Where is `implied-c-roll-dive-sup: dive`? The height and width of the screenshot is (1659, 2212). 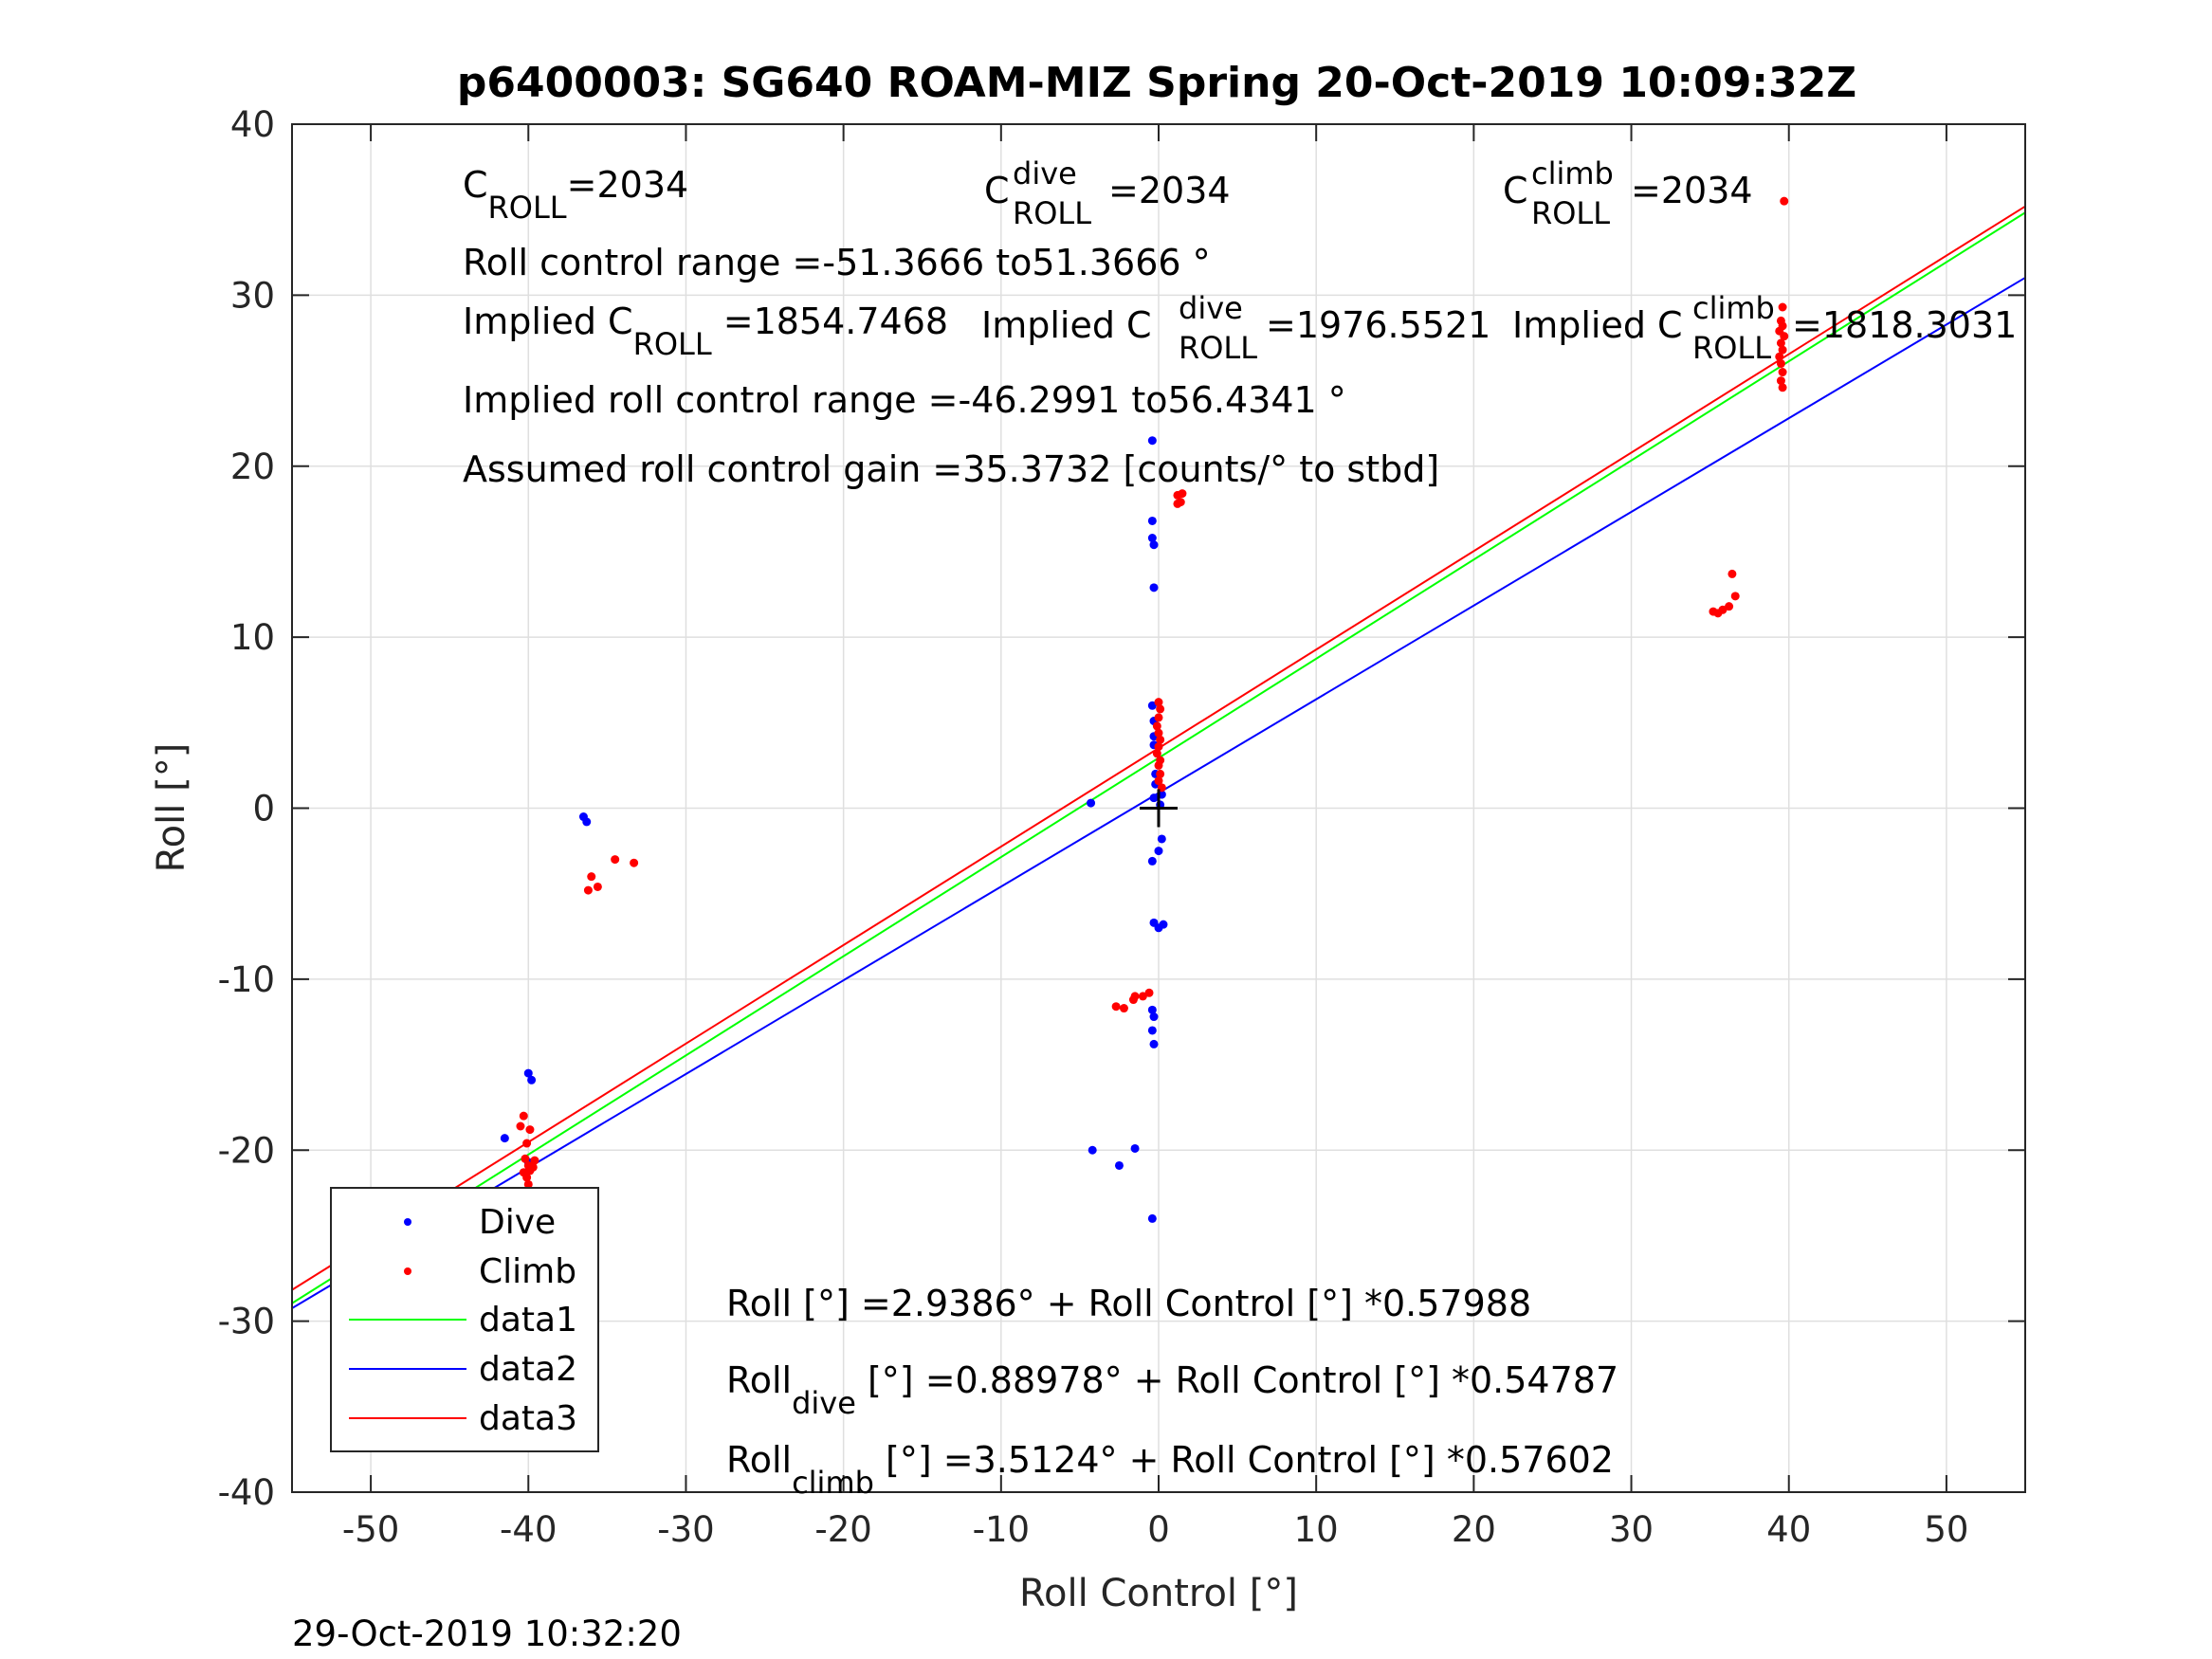
implied-c-roll-dive-sup: dive is located at coordinates (1211, 308).